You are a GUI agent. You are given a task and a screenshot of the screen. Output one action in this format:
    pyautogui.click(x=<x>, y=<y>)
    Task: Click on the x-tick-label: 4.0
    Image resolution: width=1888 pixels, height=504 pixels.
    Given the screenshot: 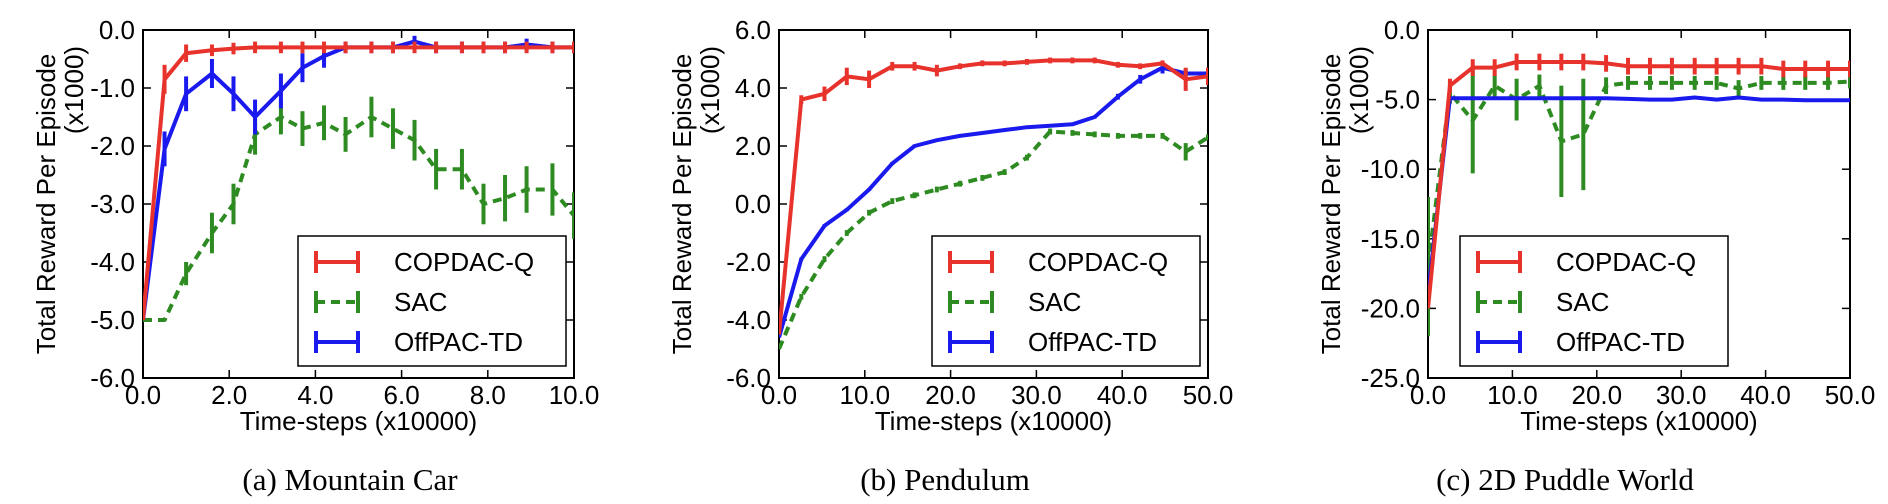 What is the action you would take?
    pyautogui.click(x=315, y=395)
    